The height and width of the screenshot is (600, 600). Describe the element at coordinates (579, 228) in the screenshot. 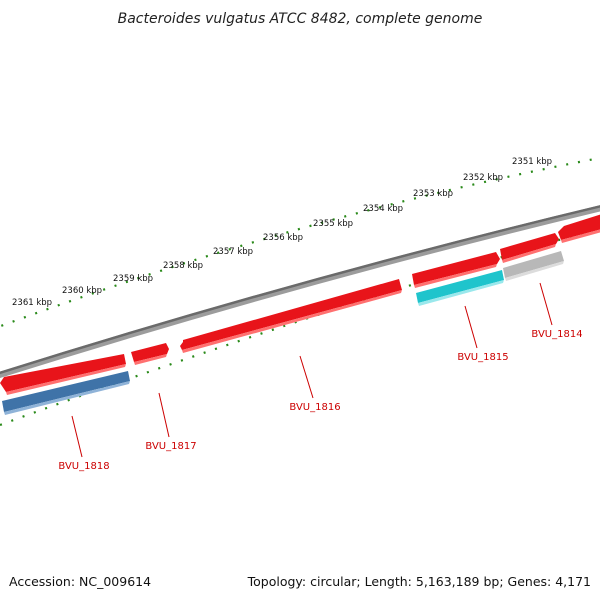

I see `gene-partial-right` at that location.